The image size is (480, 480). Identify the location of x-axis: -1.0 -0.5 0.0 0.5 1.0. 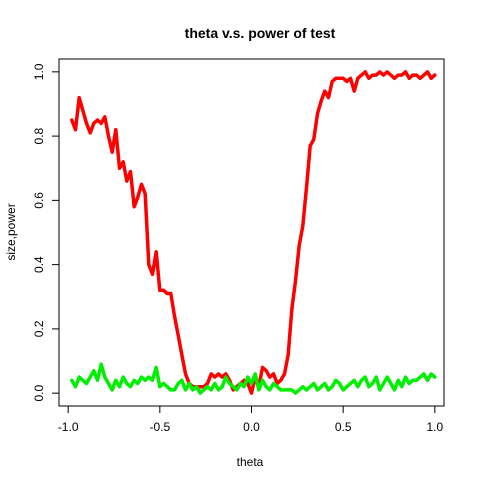
(250, 419).